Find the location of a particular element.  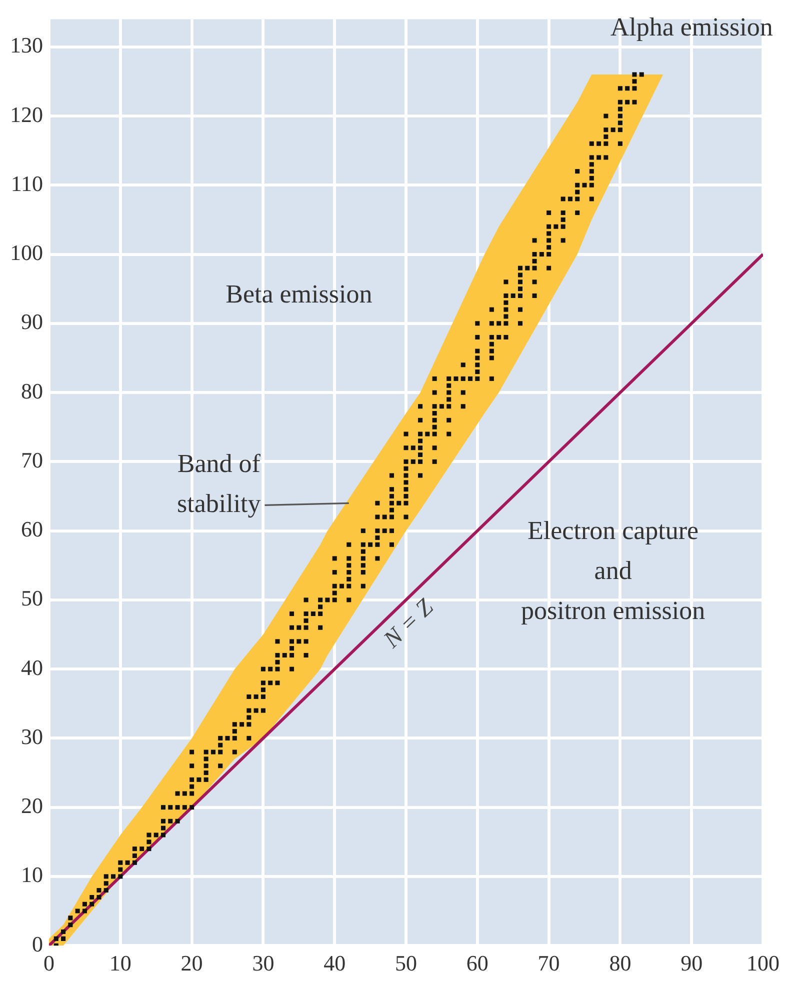

annotation: Electron capture and positron emission is located at coordinates (613, 571).